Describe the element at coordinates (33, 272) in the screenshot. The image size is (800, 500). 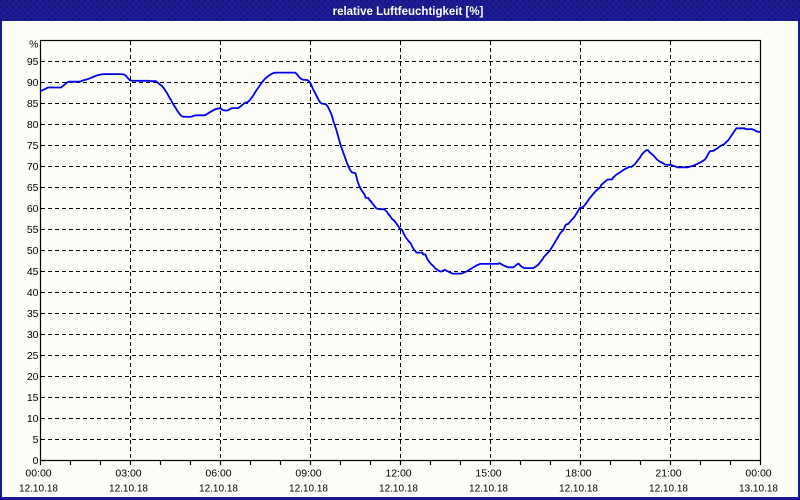
I see `svg-text: 45` at that location.